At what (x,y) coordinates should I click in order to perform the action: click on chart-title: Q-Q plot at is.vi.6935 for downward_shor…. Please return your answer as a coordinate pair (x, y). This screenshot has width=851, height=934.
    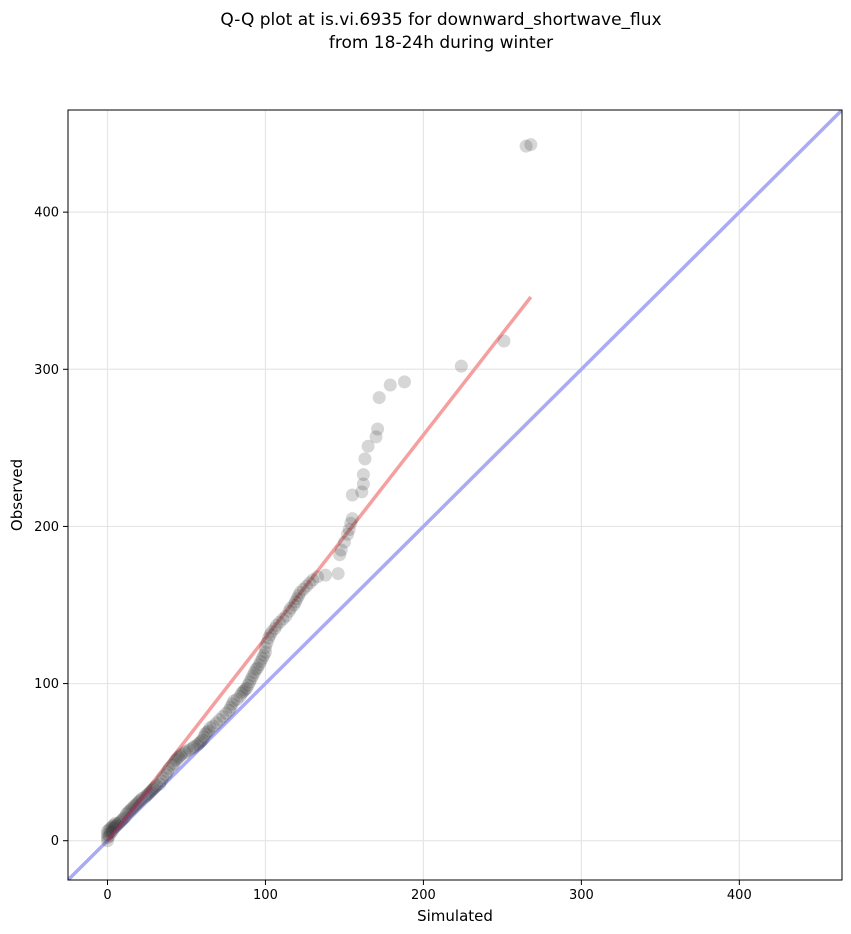
    Looking at the image, I should click on (440, 20).